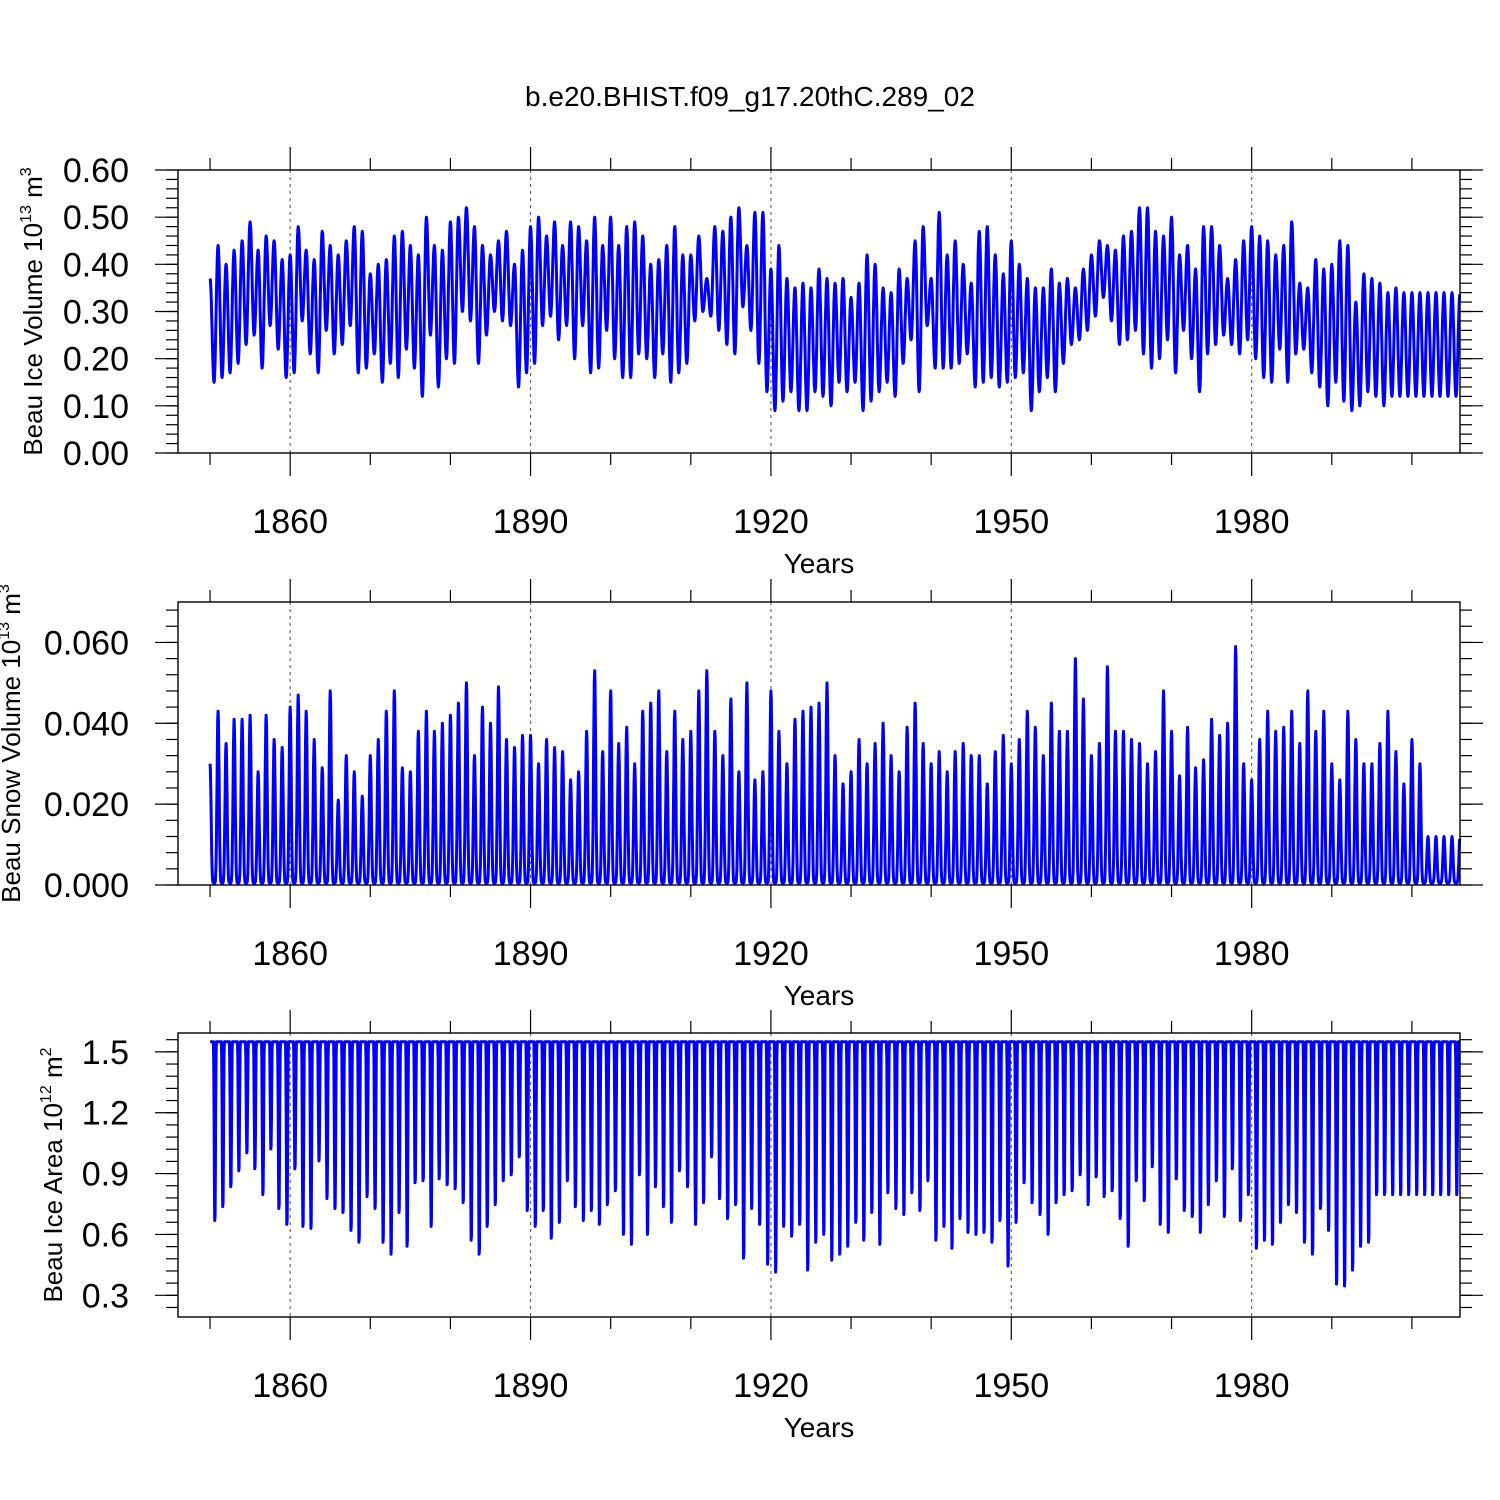 The width and height of the screenshot is (1500, 1500). I want to click on ice-volume-y-tick-label: 0.40, so click(96, 265).